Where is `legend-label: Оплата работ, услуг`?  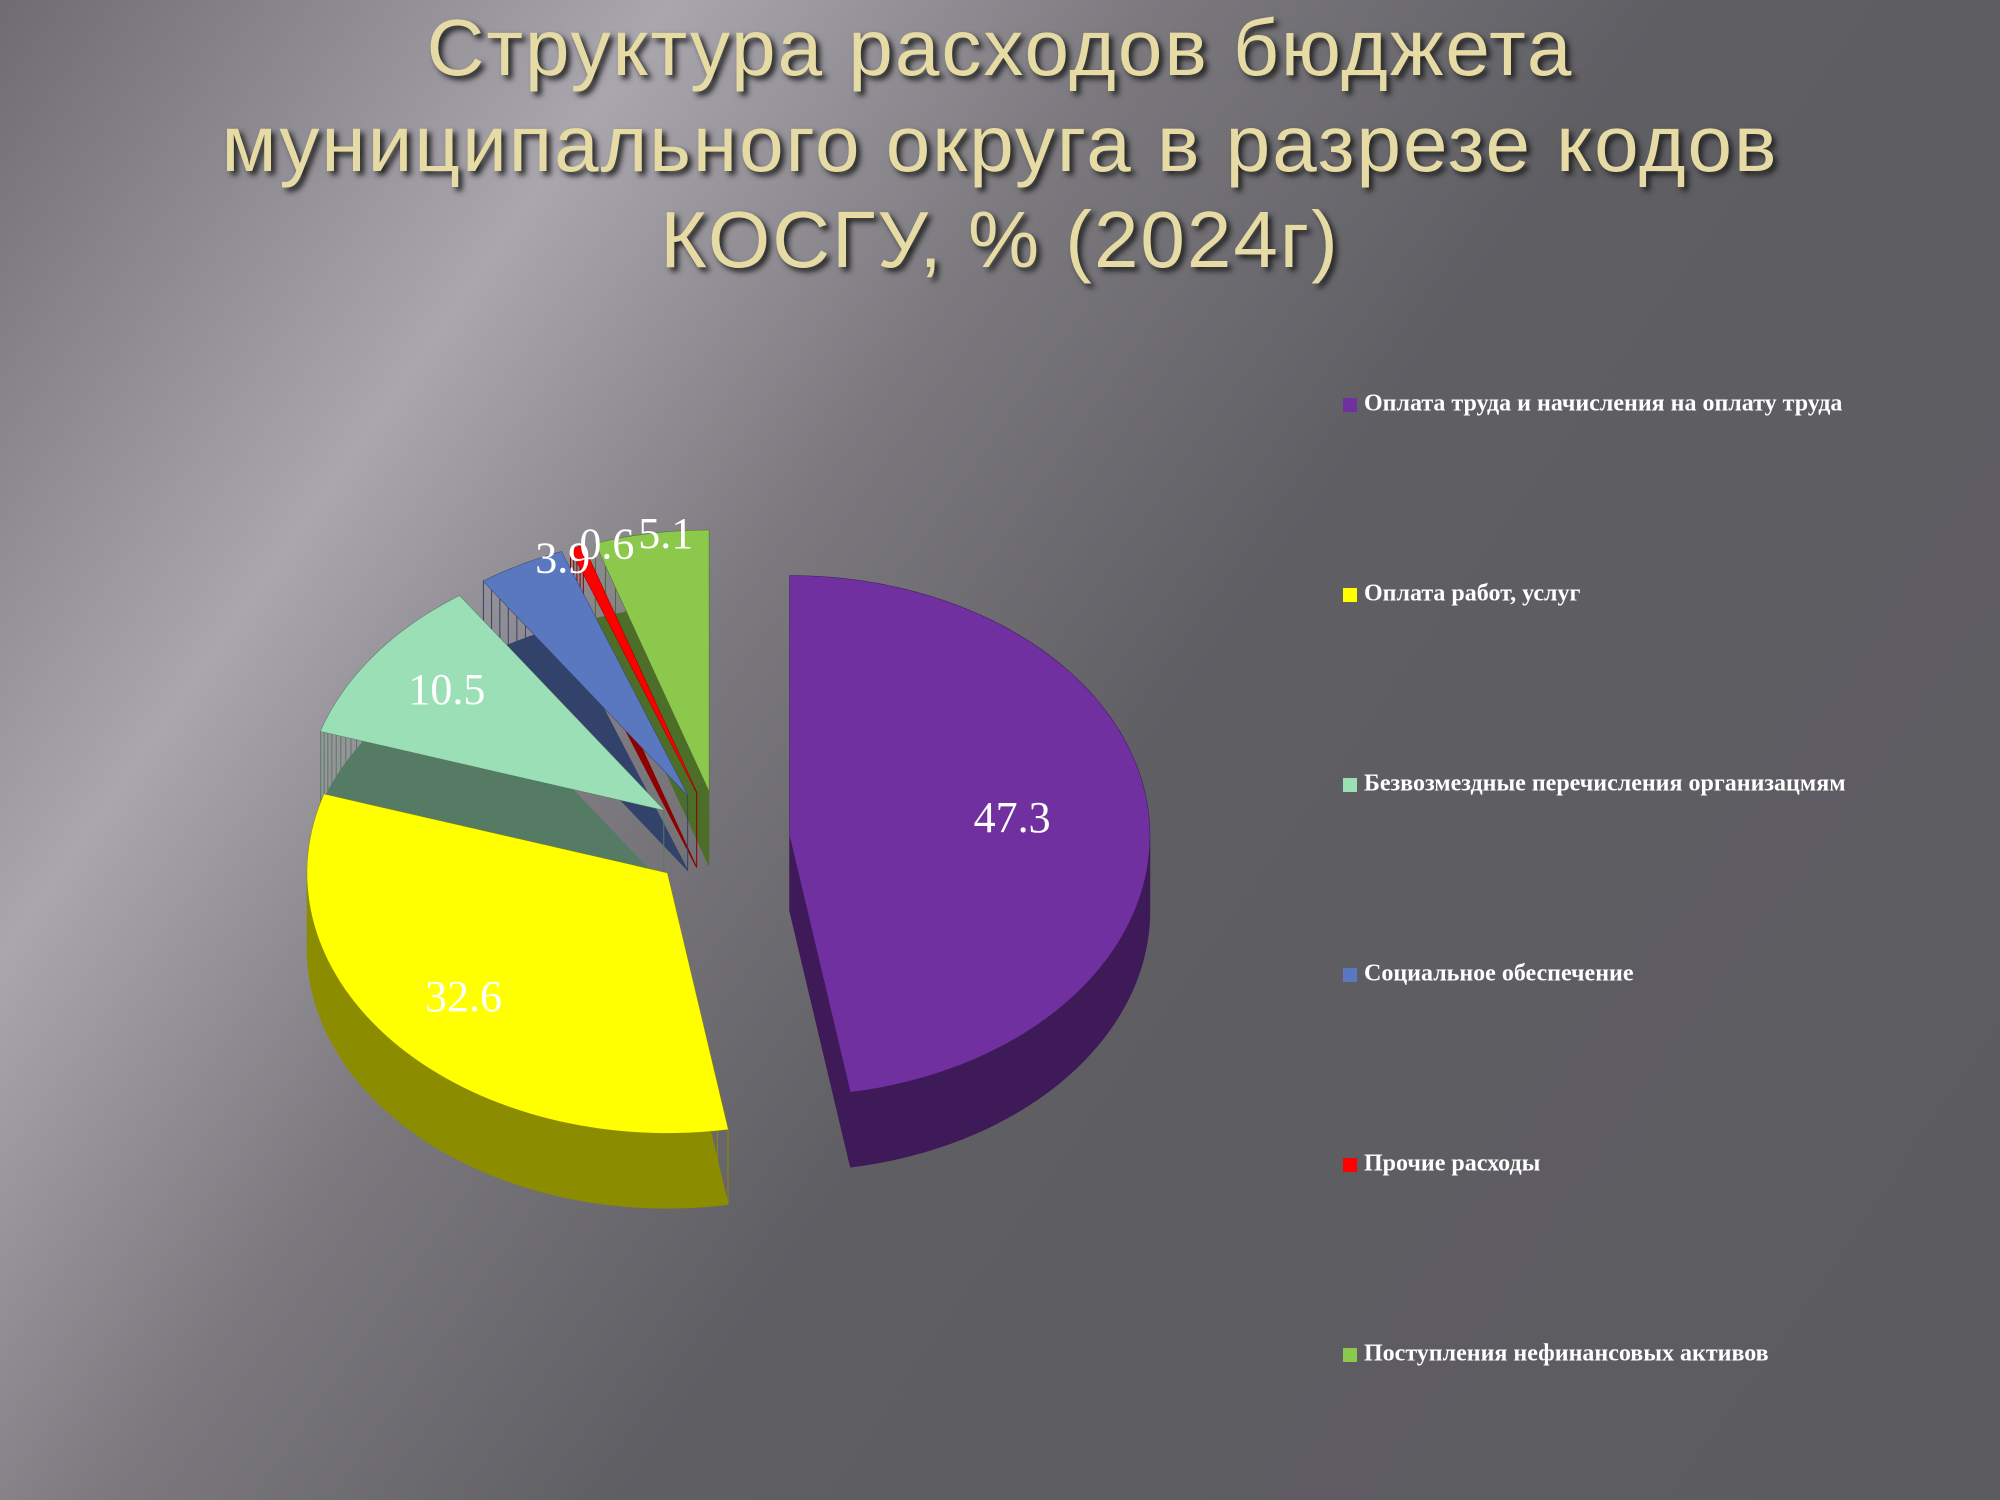 legend-label: Оплата работ, услуг is located at coordinates (1472, 594).